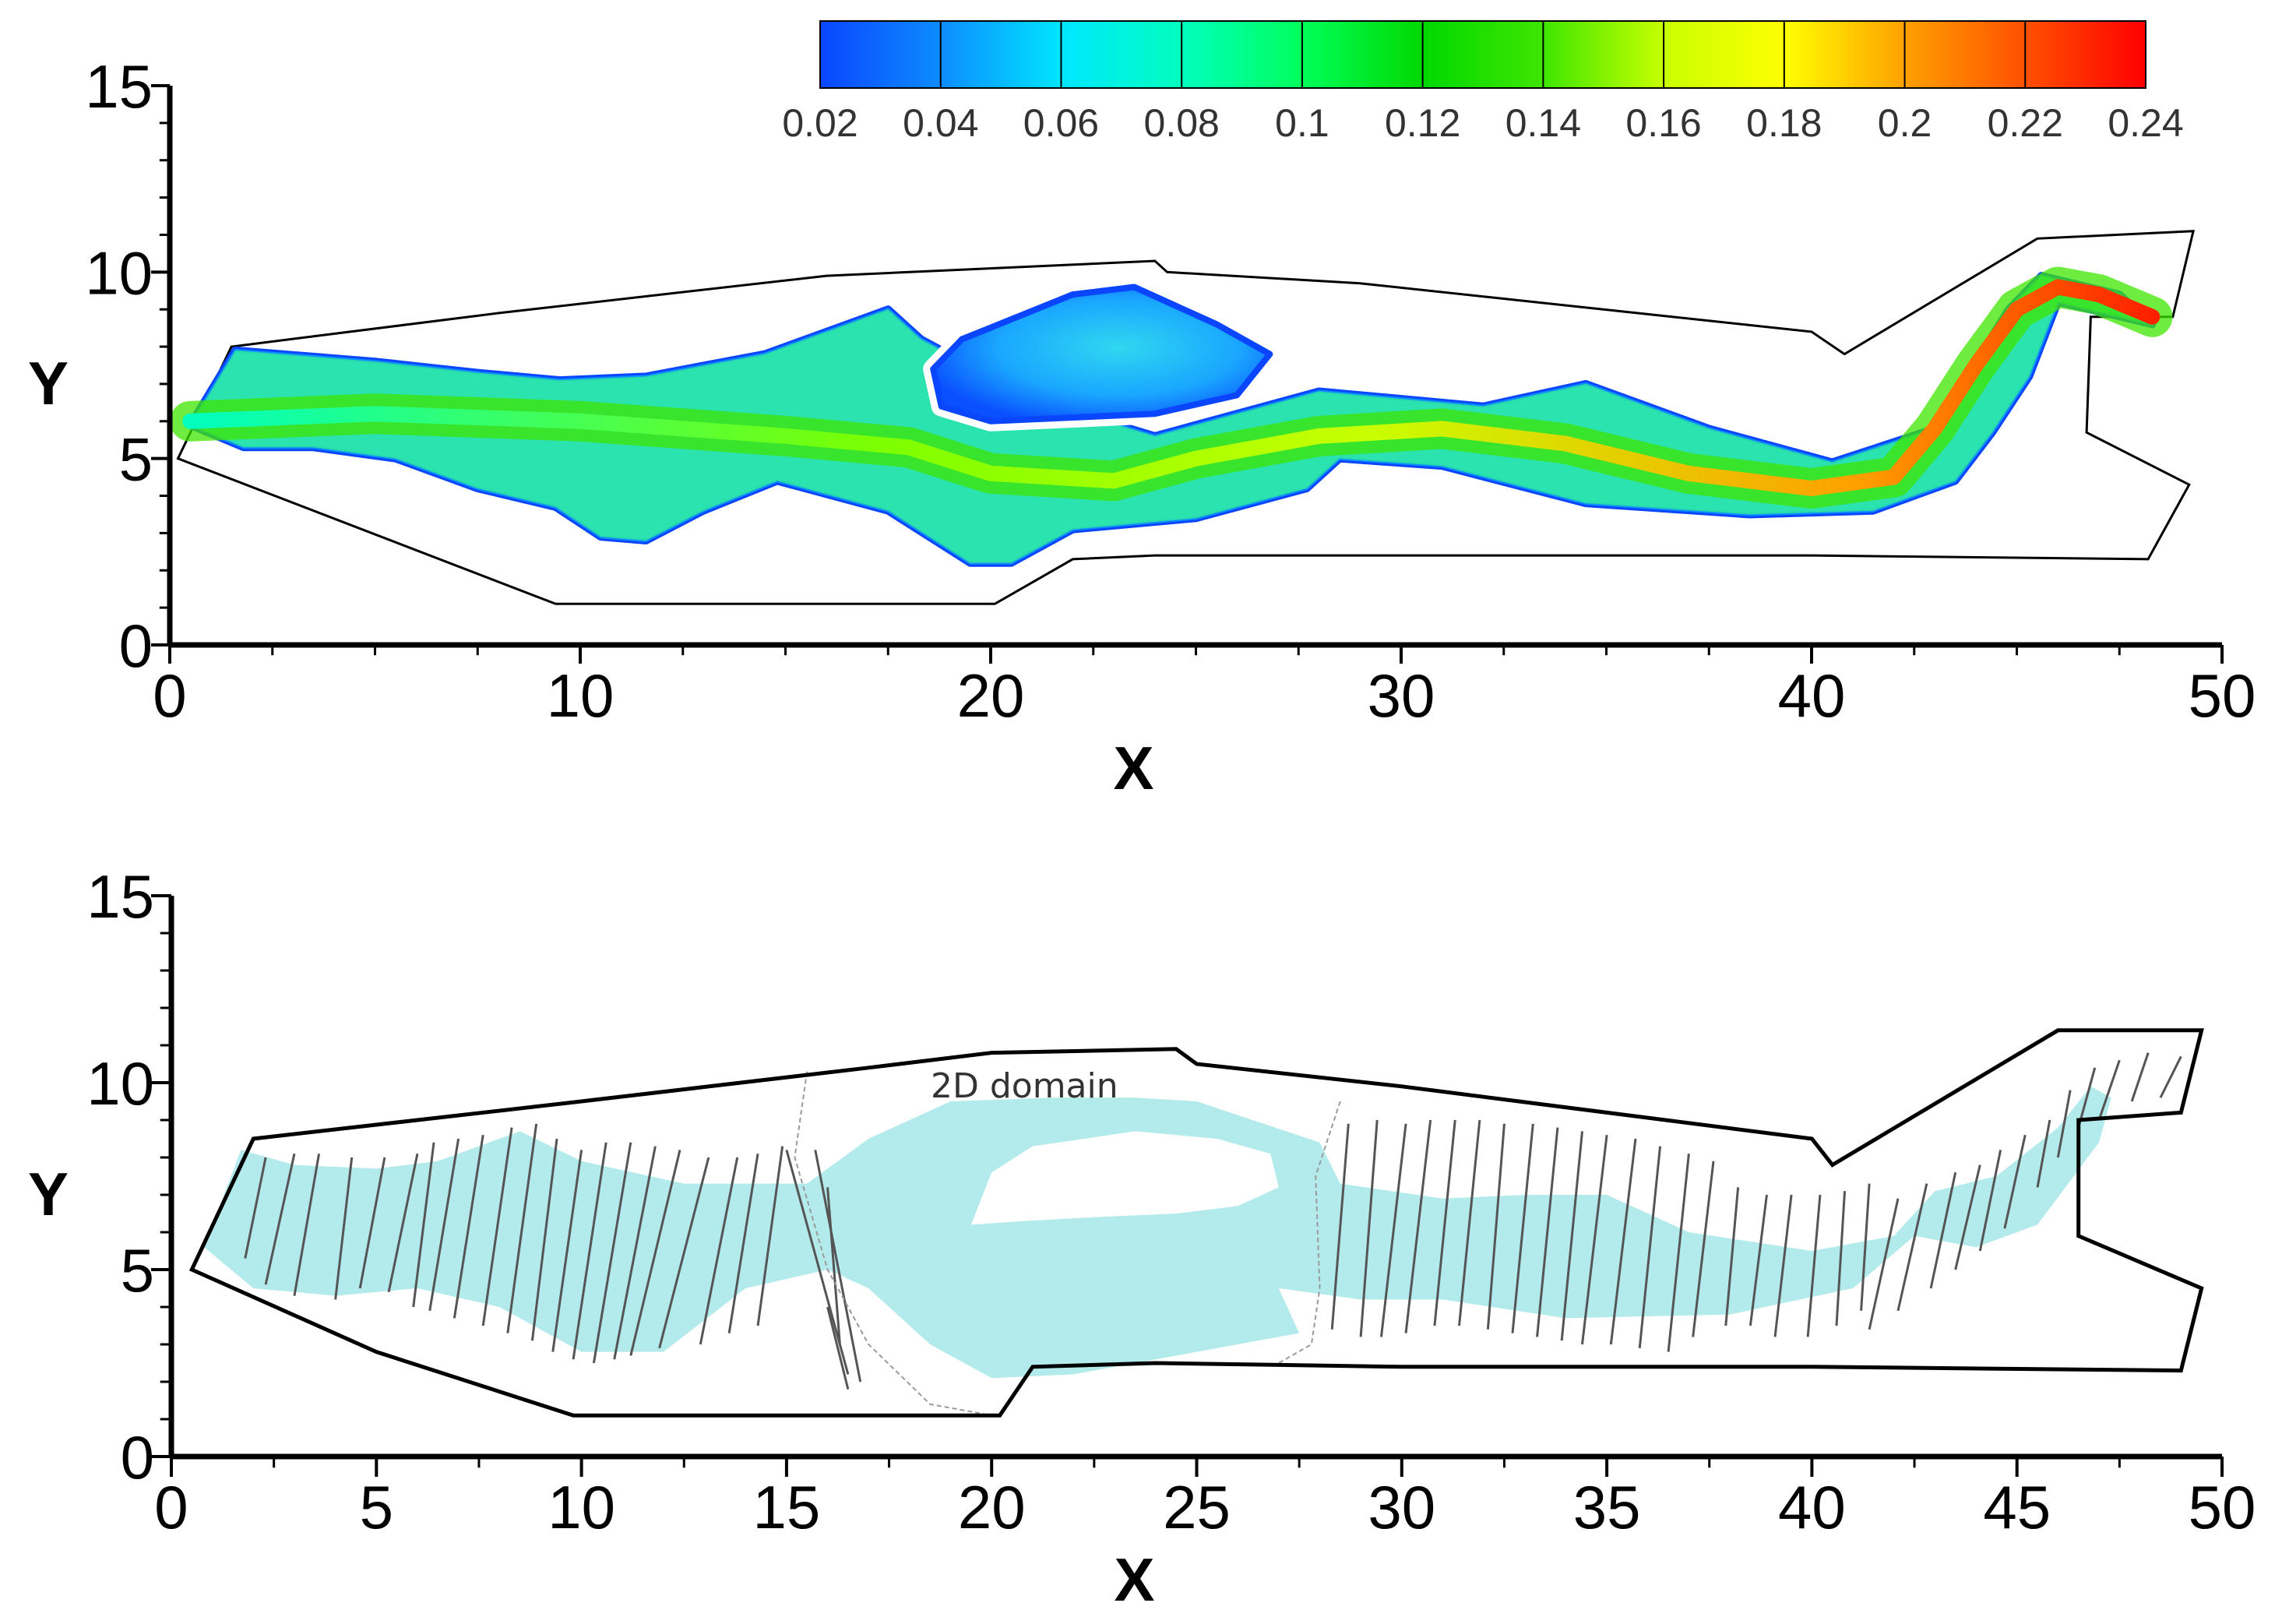 This screenshot has width=2282, height=1624. What do you see at coordinates (1309, 1232) in the screenshot?
I see `interface-right` at bounding box center [1309, 1232].